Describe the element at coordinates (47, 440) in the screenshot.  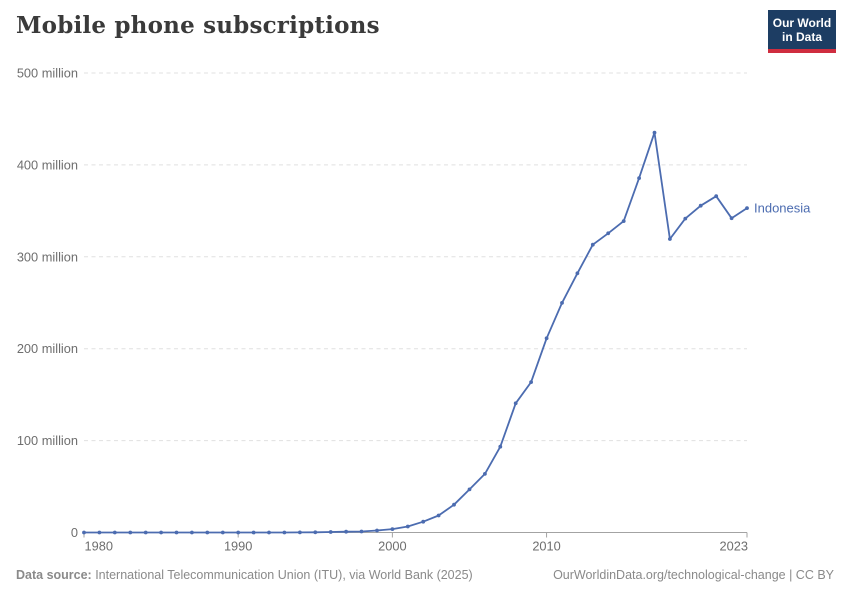
I see `y-axis-tick-label: 100 million` at that location.